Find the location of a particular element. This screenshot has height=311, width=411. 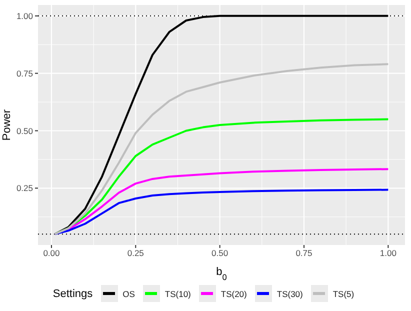

y-tick-label: 0.50 is located at coordinates (25, 131).